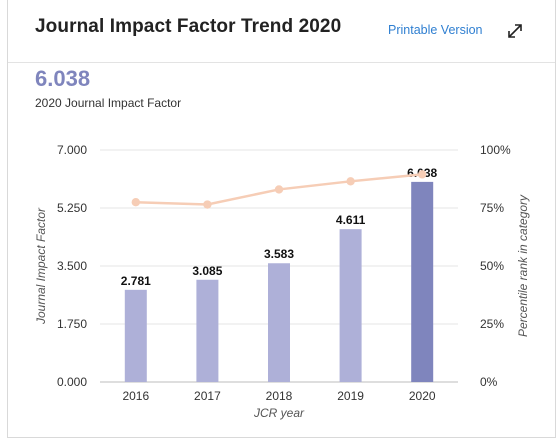 Image resolution: width=560 pixels, height=438 pixels. Describe the element at coordinates (492, 208) in the screenshot. I see `y2-tick-label: 75%` at that location.